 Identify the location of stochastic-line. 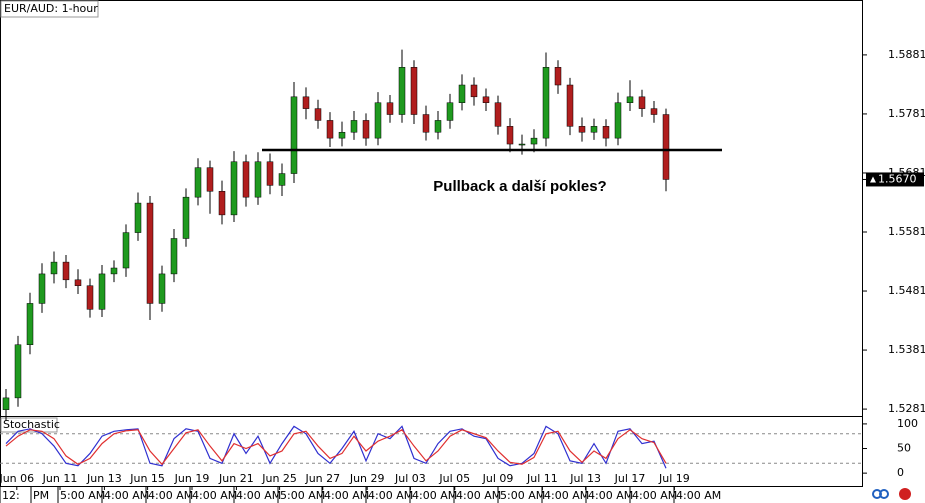
(336, 447).